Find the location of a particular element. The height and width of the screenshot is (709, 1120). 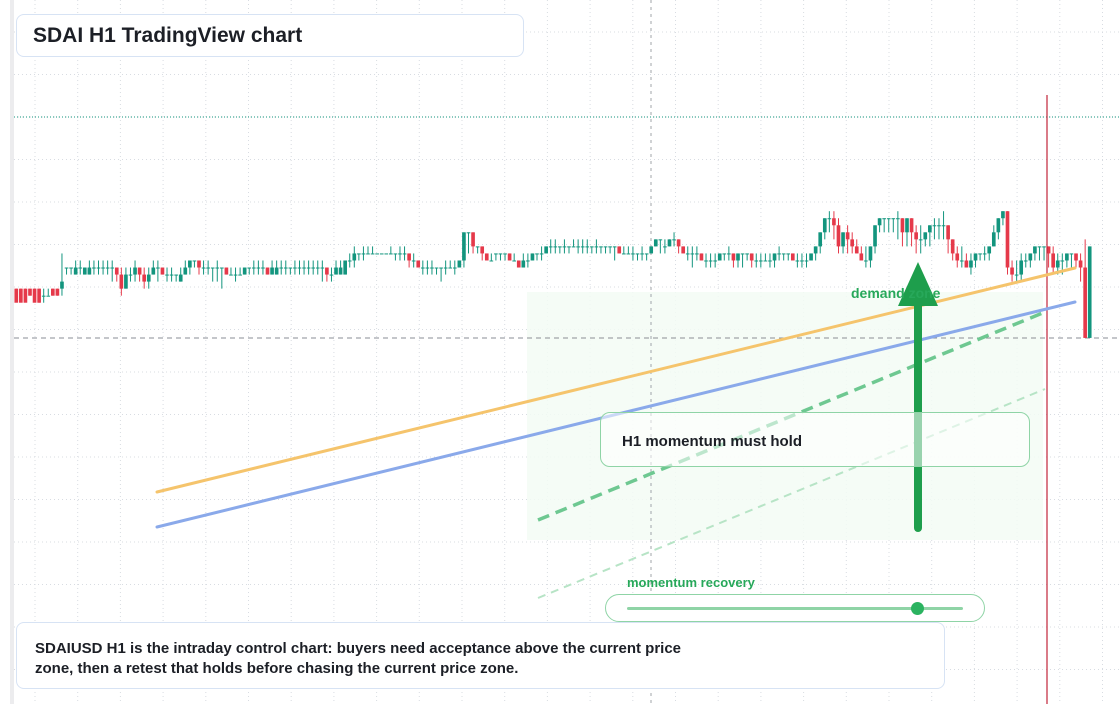

recovery-slider-knob is located at coordinates (917, 608).